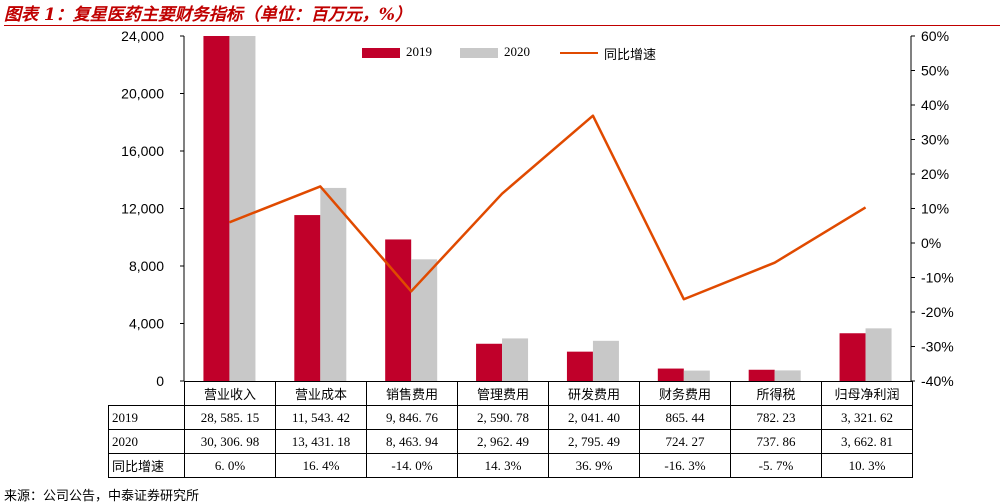 This screenshot has height=504, width=1004. What do you see at coordinates (579, 53) in the screenshot?
I see `legend-swatch-yoy` at bounding box center [579, 53].